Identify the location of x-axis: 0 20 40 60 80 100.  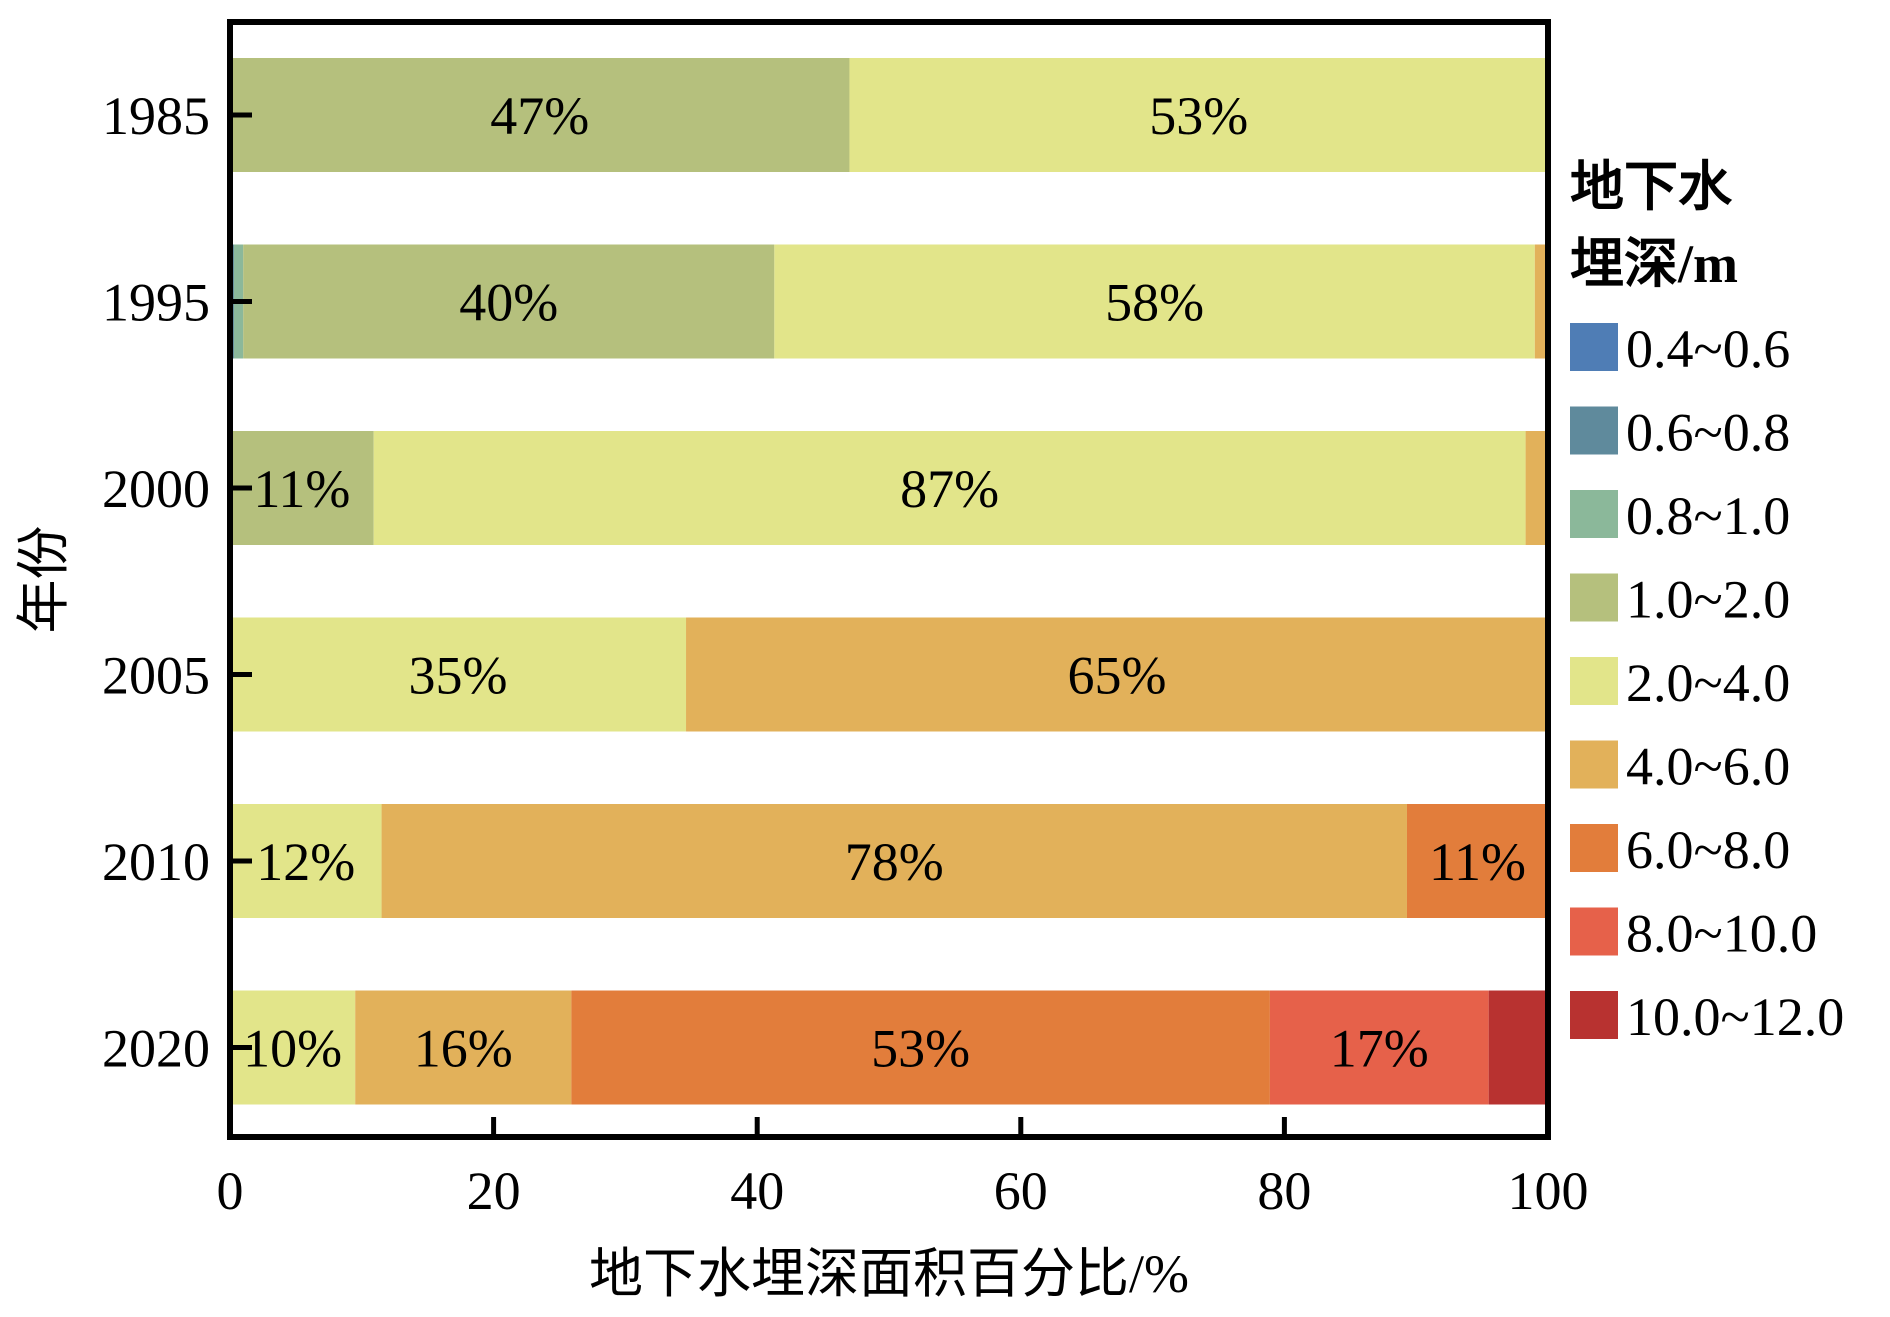
(903, 1169).